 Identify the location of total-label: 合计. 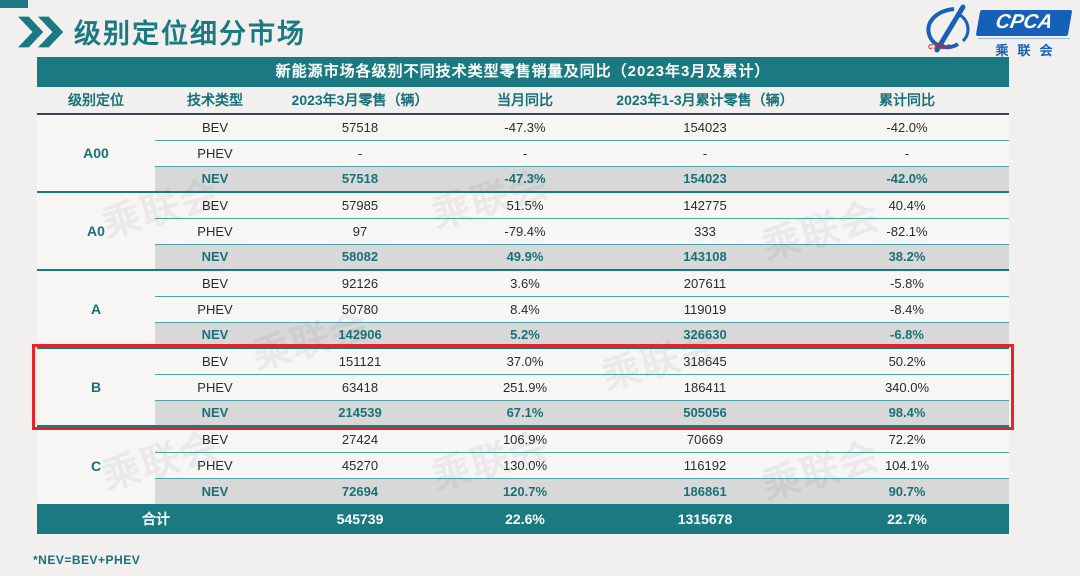
(156, 519).